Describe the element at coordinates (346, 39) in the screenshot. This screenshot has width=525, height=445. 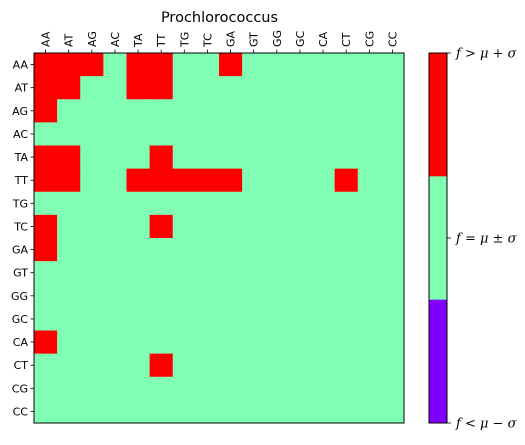
I see `x-tick-label: CT` at that location.